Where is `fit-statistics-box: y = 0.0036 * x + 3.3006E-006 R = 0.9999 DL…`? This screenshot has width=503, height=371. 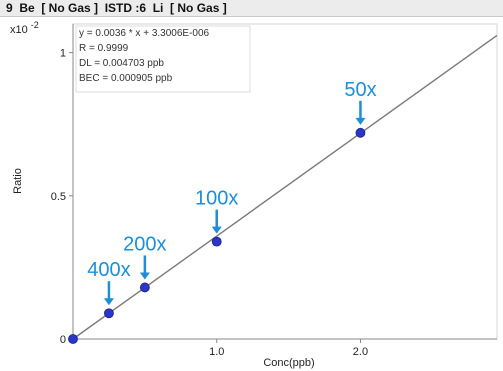
fit-statistics-box: y = 0.0036 * x + 3.3006E-006 R = 0.9999 DL… is located at coordinates (163, 59).